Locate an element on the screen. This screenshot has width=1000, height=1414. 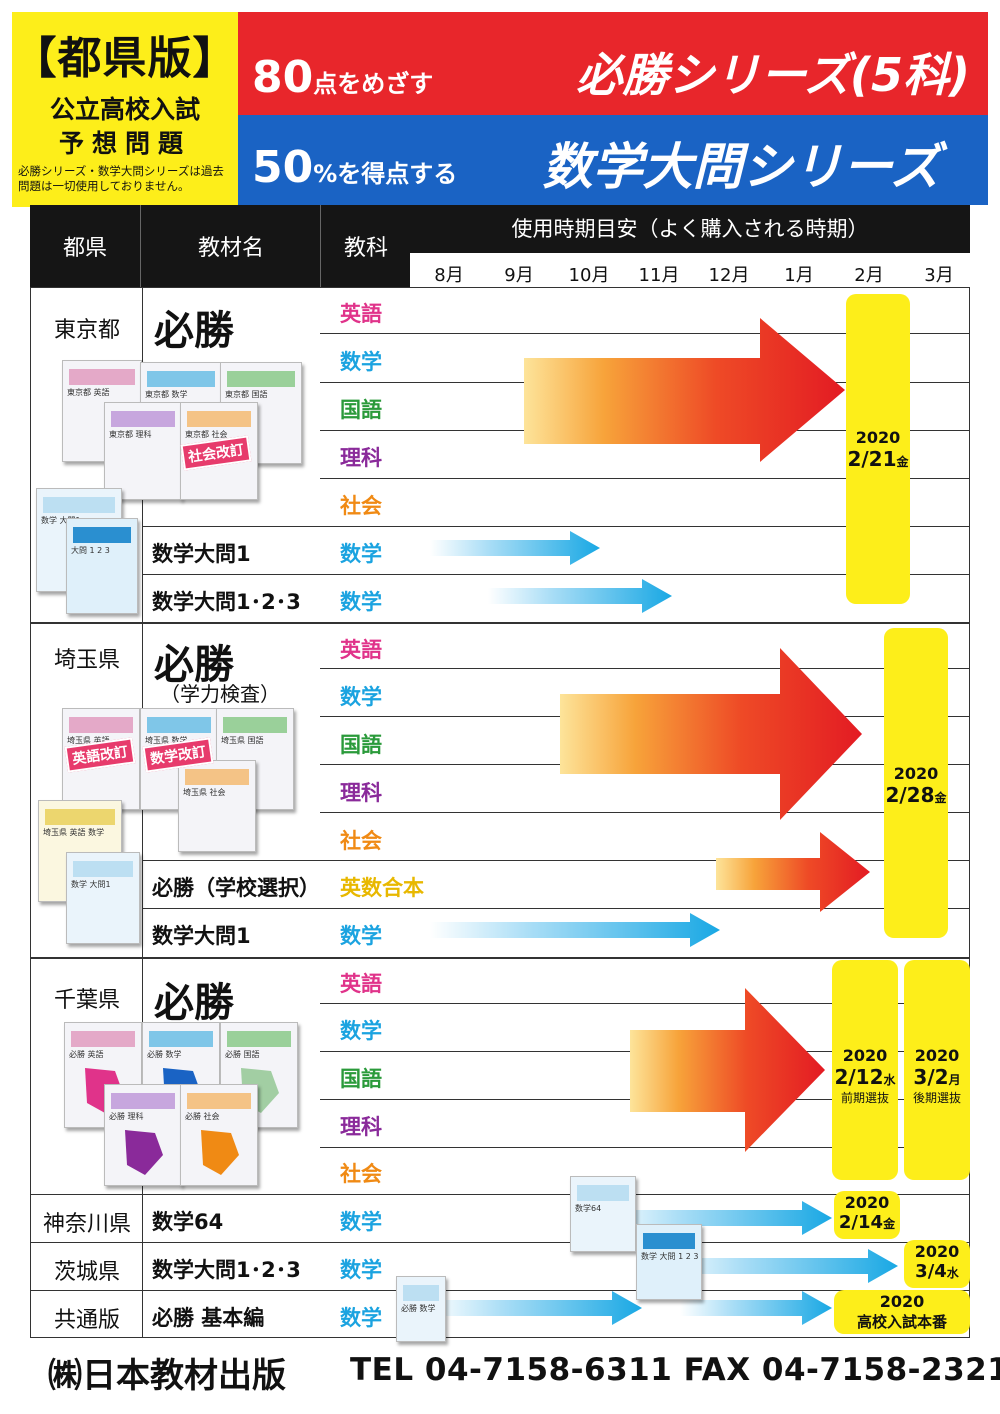
chiba-exam-date-2: 2020 3/2月 後期選抜 is located at coordinates (937, 1070).